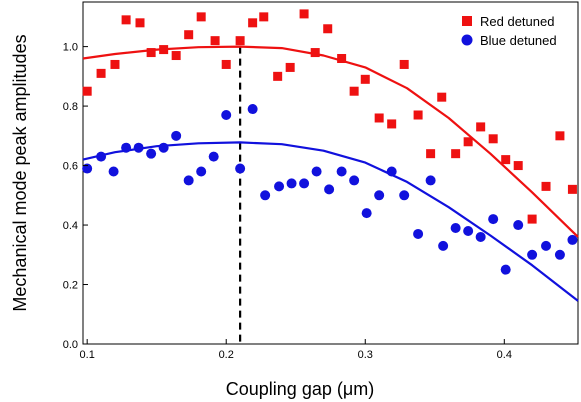 Image resolution: width=581 pixels, height=402 pixels. I want to click on y-tick-label-3: 0.6, so click(70, 167).